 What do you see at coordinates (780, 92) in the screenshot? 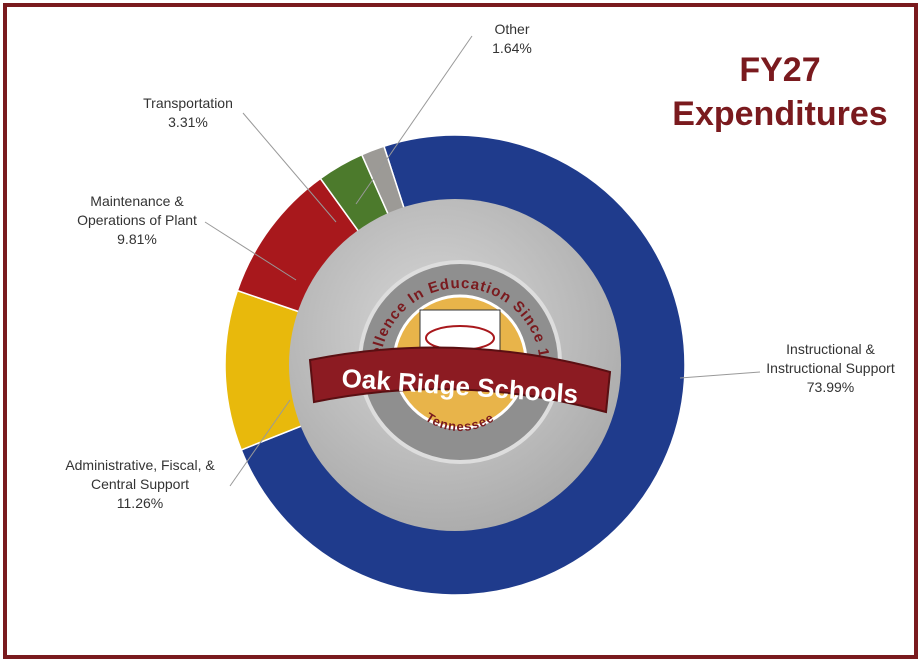
I see `chart-title: FY27 Expenditures` at bounding box center [780, 92].